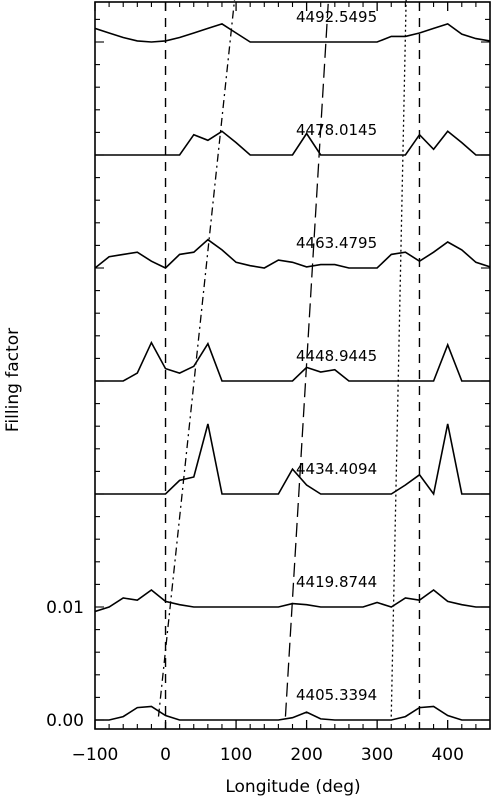 The height and width of the screenshot is (799, 492). What do you see at coordinates (292, 33) in the screenshot?
I see `series-line-4492.5495` at bounding box center [292, 33].